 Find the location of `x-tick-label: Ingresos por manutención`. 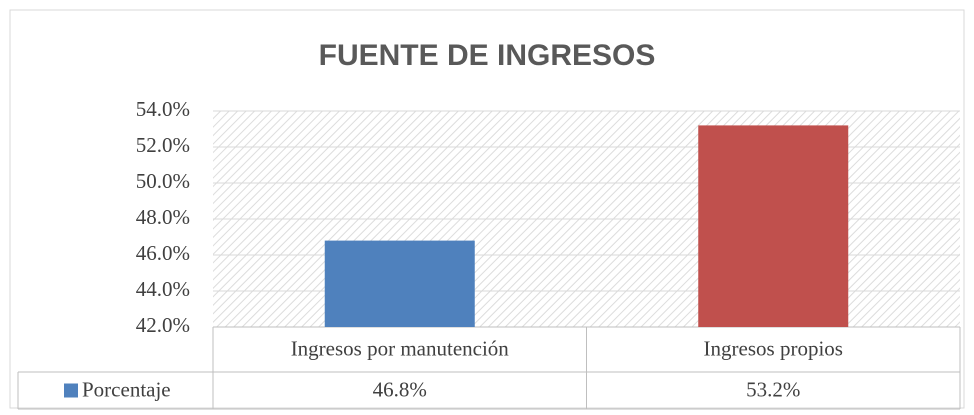

x-tick-label: Ingresos por manutención is located at coordinates (400, 348).